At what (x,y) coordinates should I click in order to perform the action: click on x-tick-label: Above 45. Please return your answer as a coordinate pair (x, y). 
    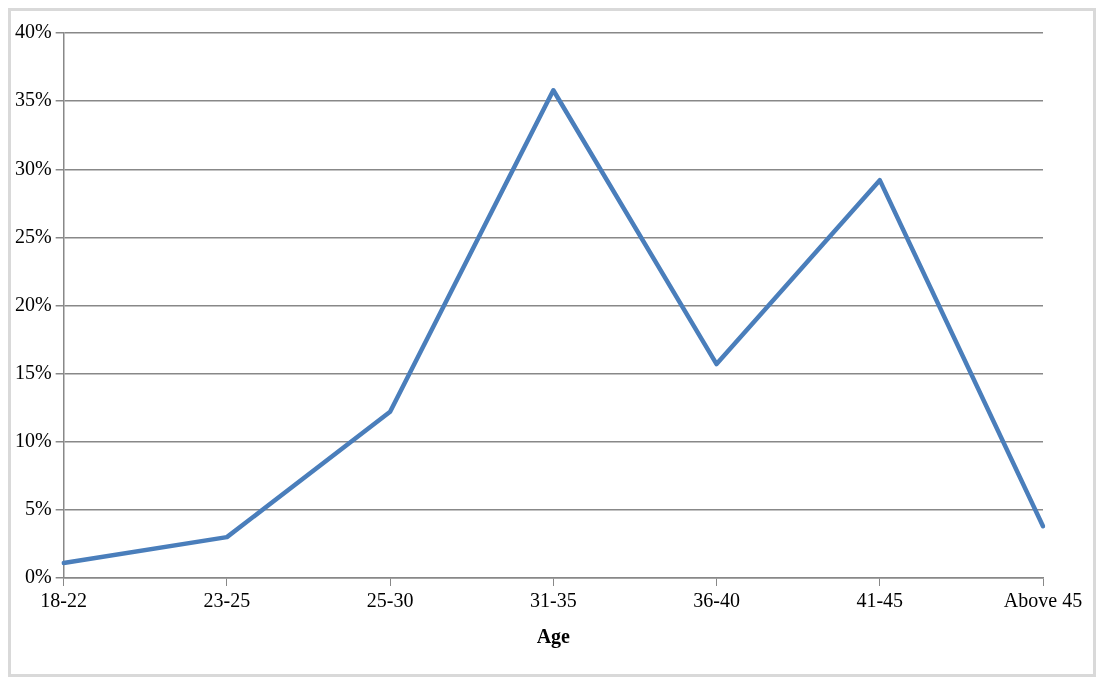
    Looking at the image, I should click on (1043, 600).